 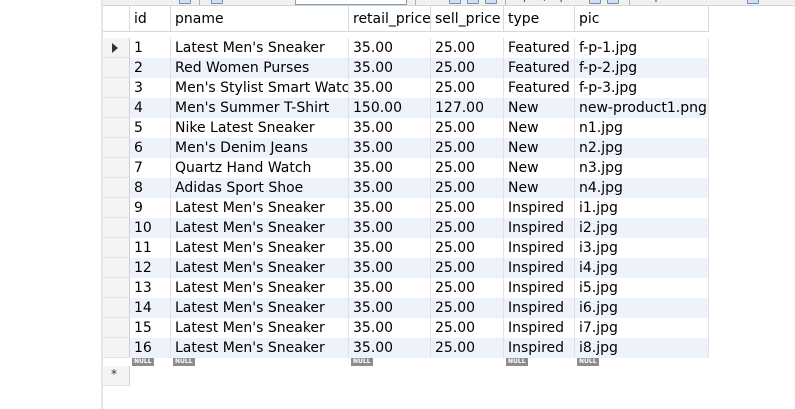 What do you see at coordinates (150, 148) in the screenshot?
I see `cell-id: 6` at bounding box center [150, 148].